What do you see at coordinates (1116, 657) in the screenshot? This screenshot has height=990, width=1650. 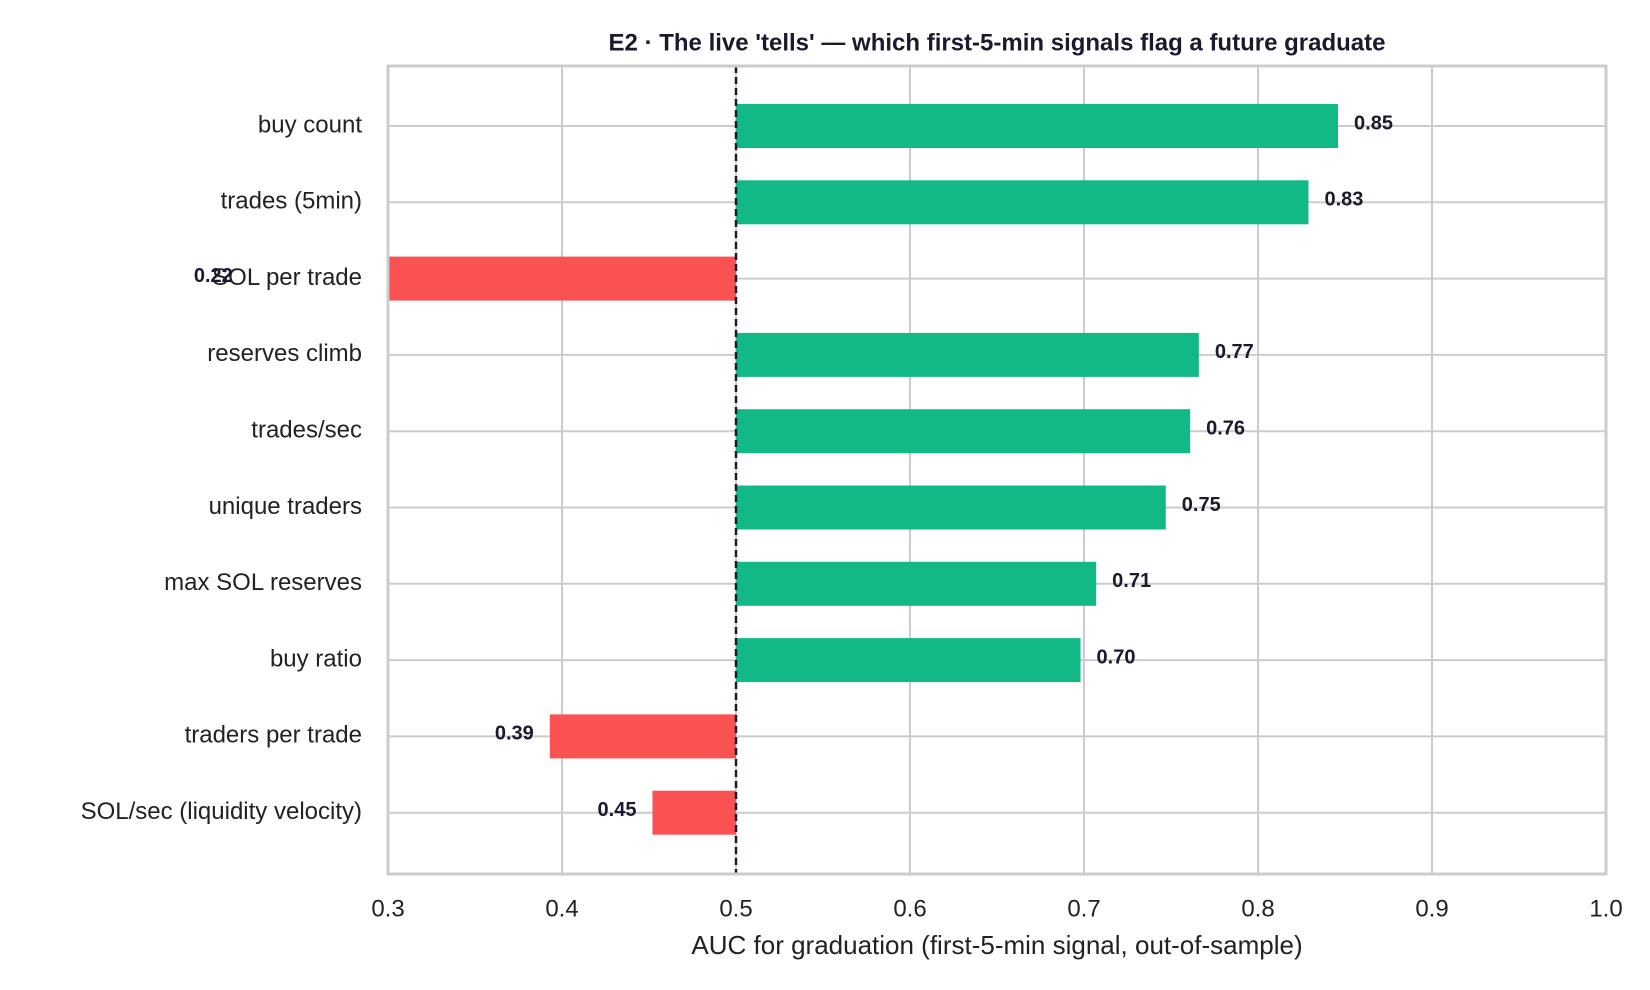 I see `value-label: 0.70` at bounding box center [1116, 657].